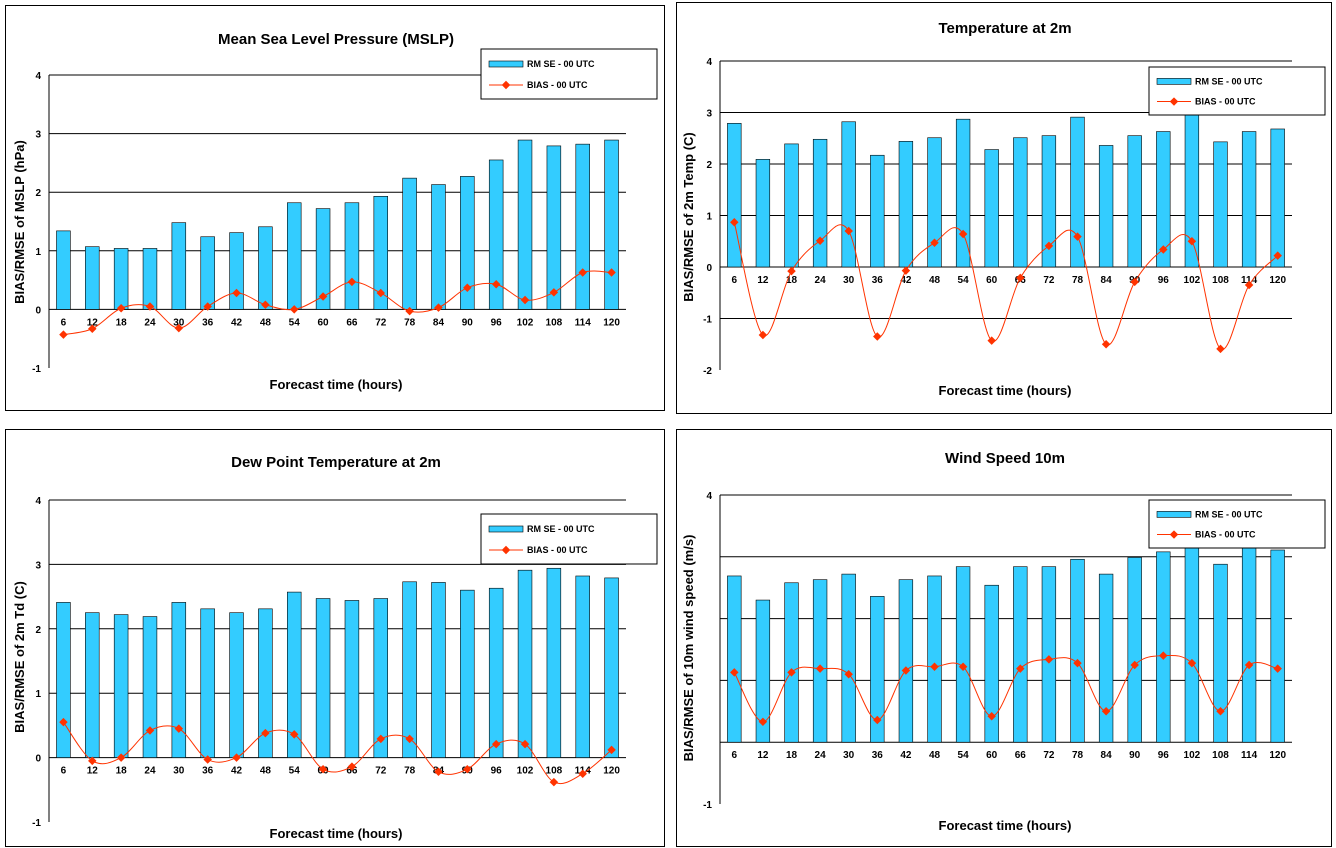 The height and width of the screenshot is (848, 1336). I want to click on y-tick-label: 2, so click(38, 630).